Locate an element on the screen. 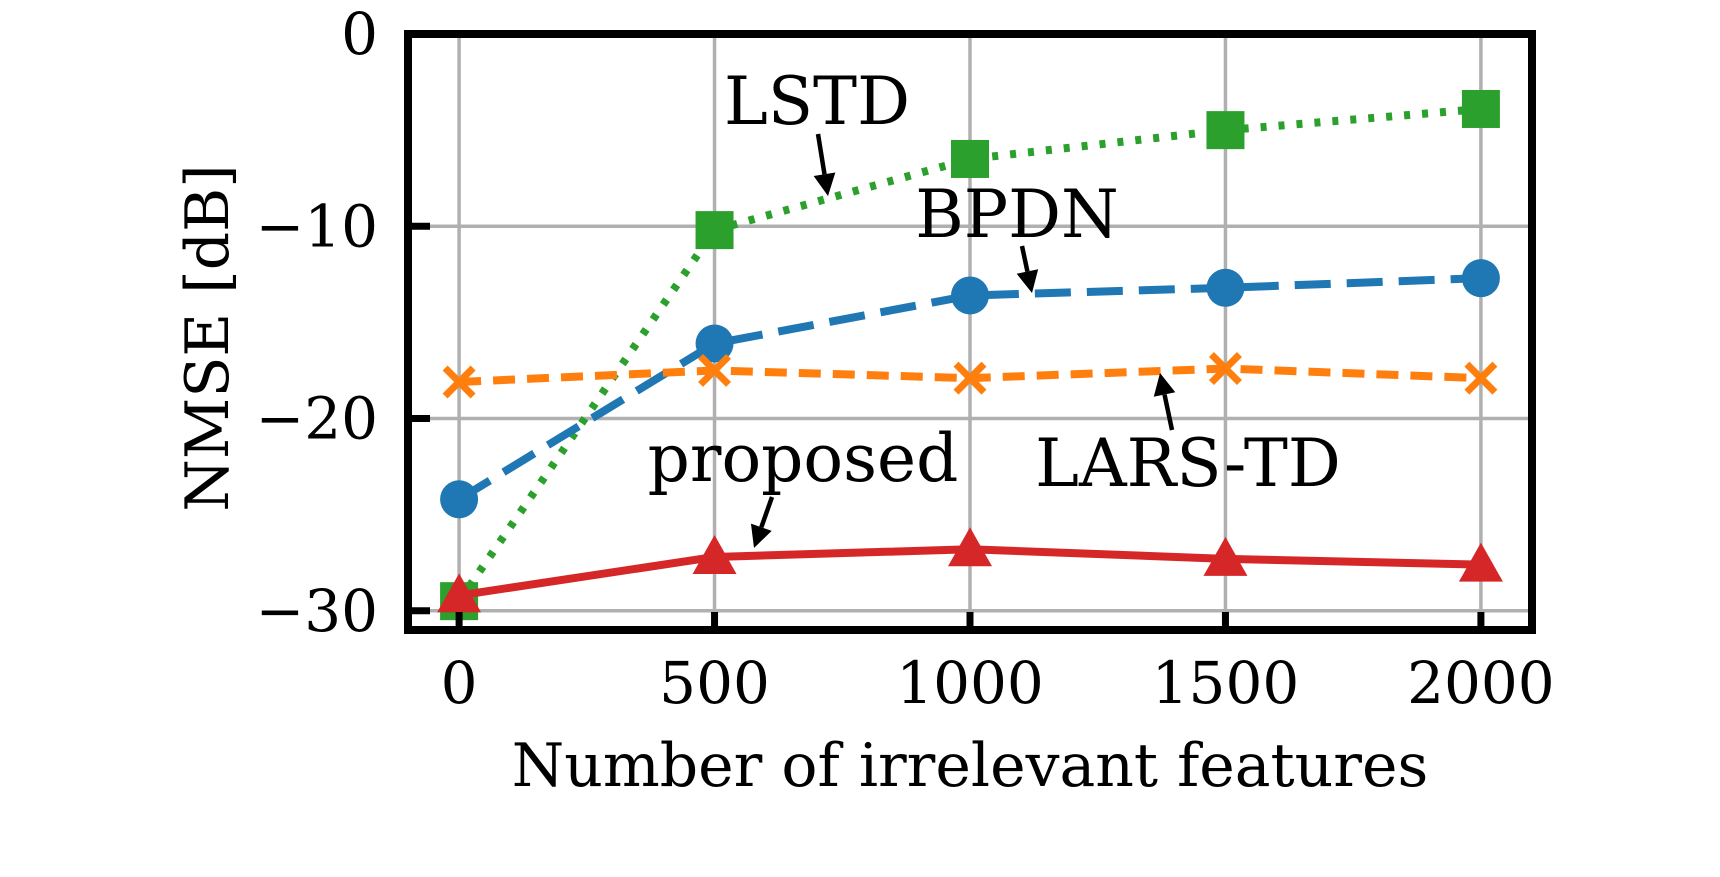  x-tick-label: 2000 is located at coordinates (1481, 683).